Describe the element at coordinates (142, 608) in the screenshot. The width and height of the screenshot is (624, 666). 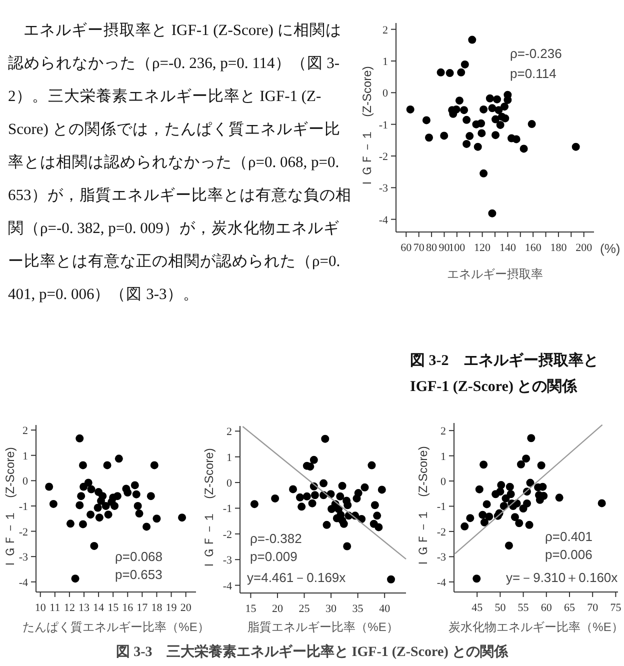
I see `x-tick-label: 17` at that location.